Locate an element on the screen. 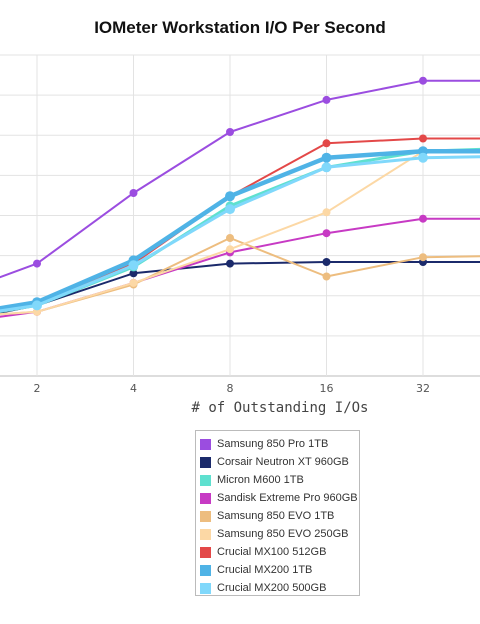 This screenshot has height=624, width=480. legend-item: Crucial MX200 1TB is located at coordinates (279, 570).